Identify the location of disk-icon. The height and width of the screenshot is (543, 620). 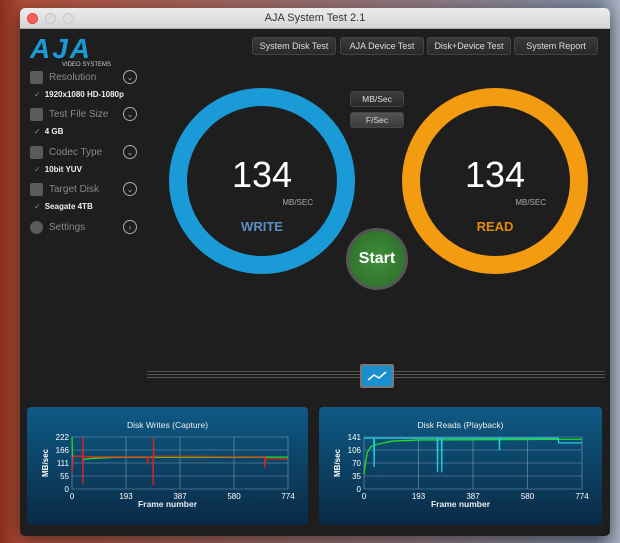
(36, 189).